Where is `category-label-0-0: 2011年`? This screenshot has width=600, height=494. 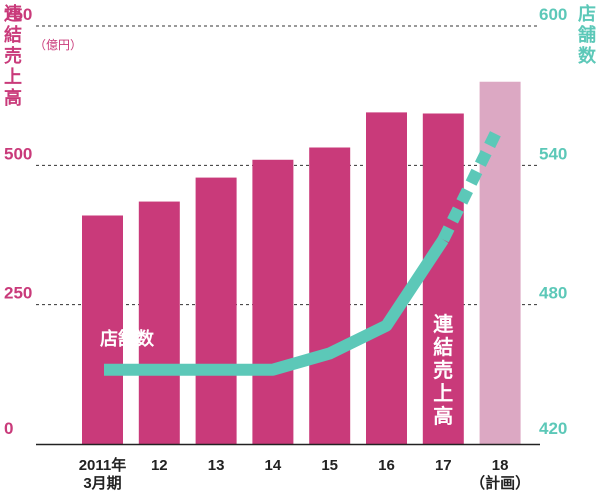 category-label-0-0: 2011年 is located at coordinates (103, 465).